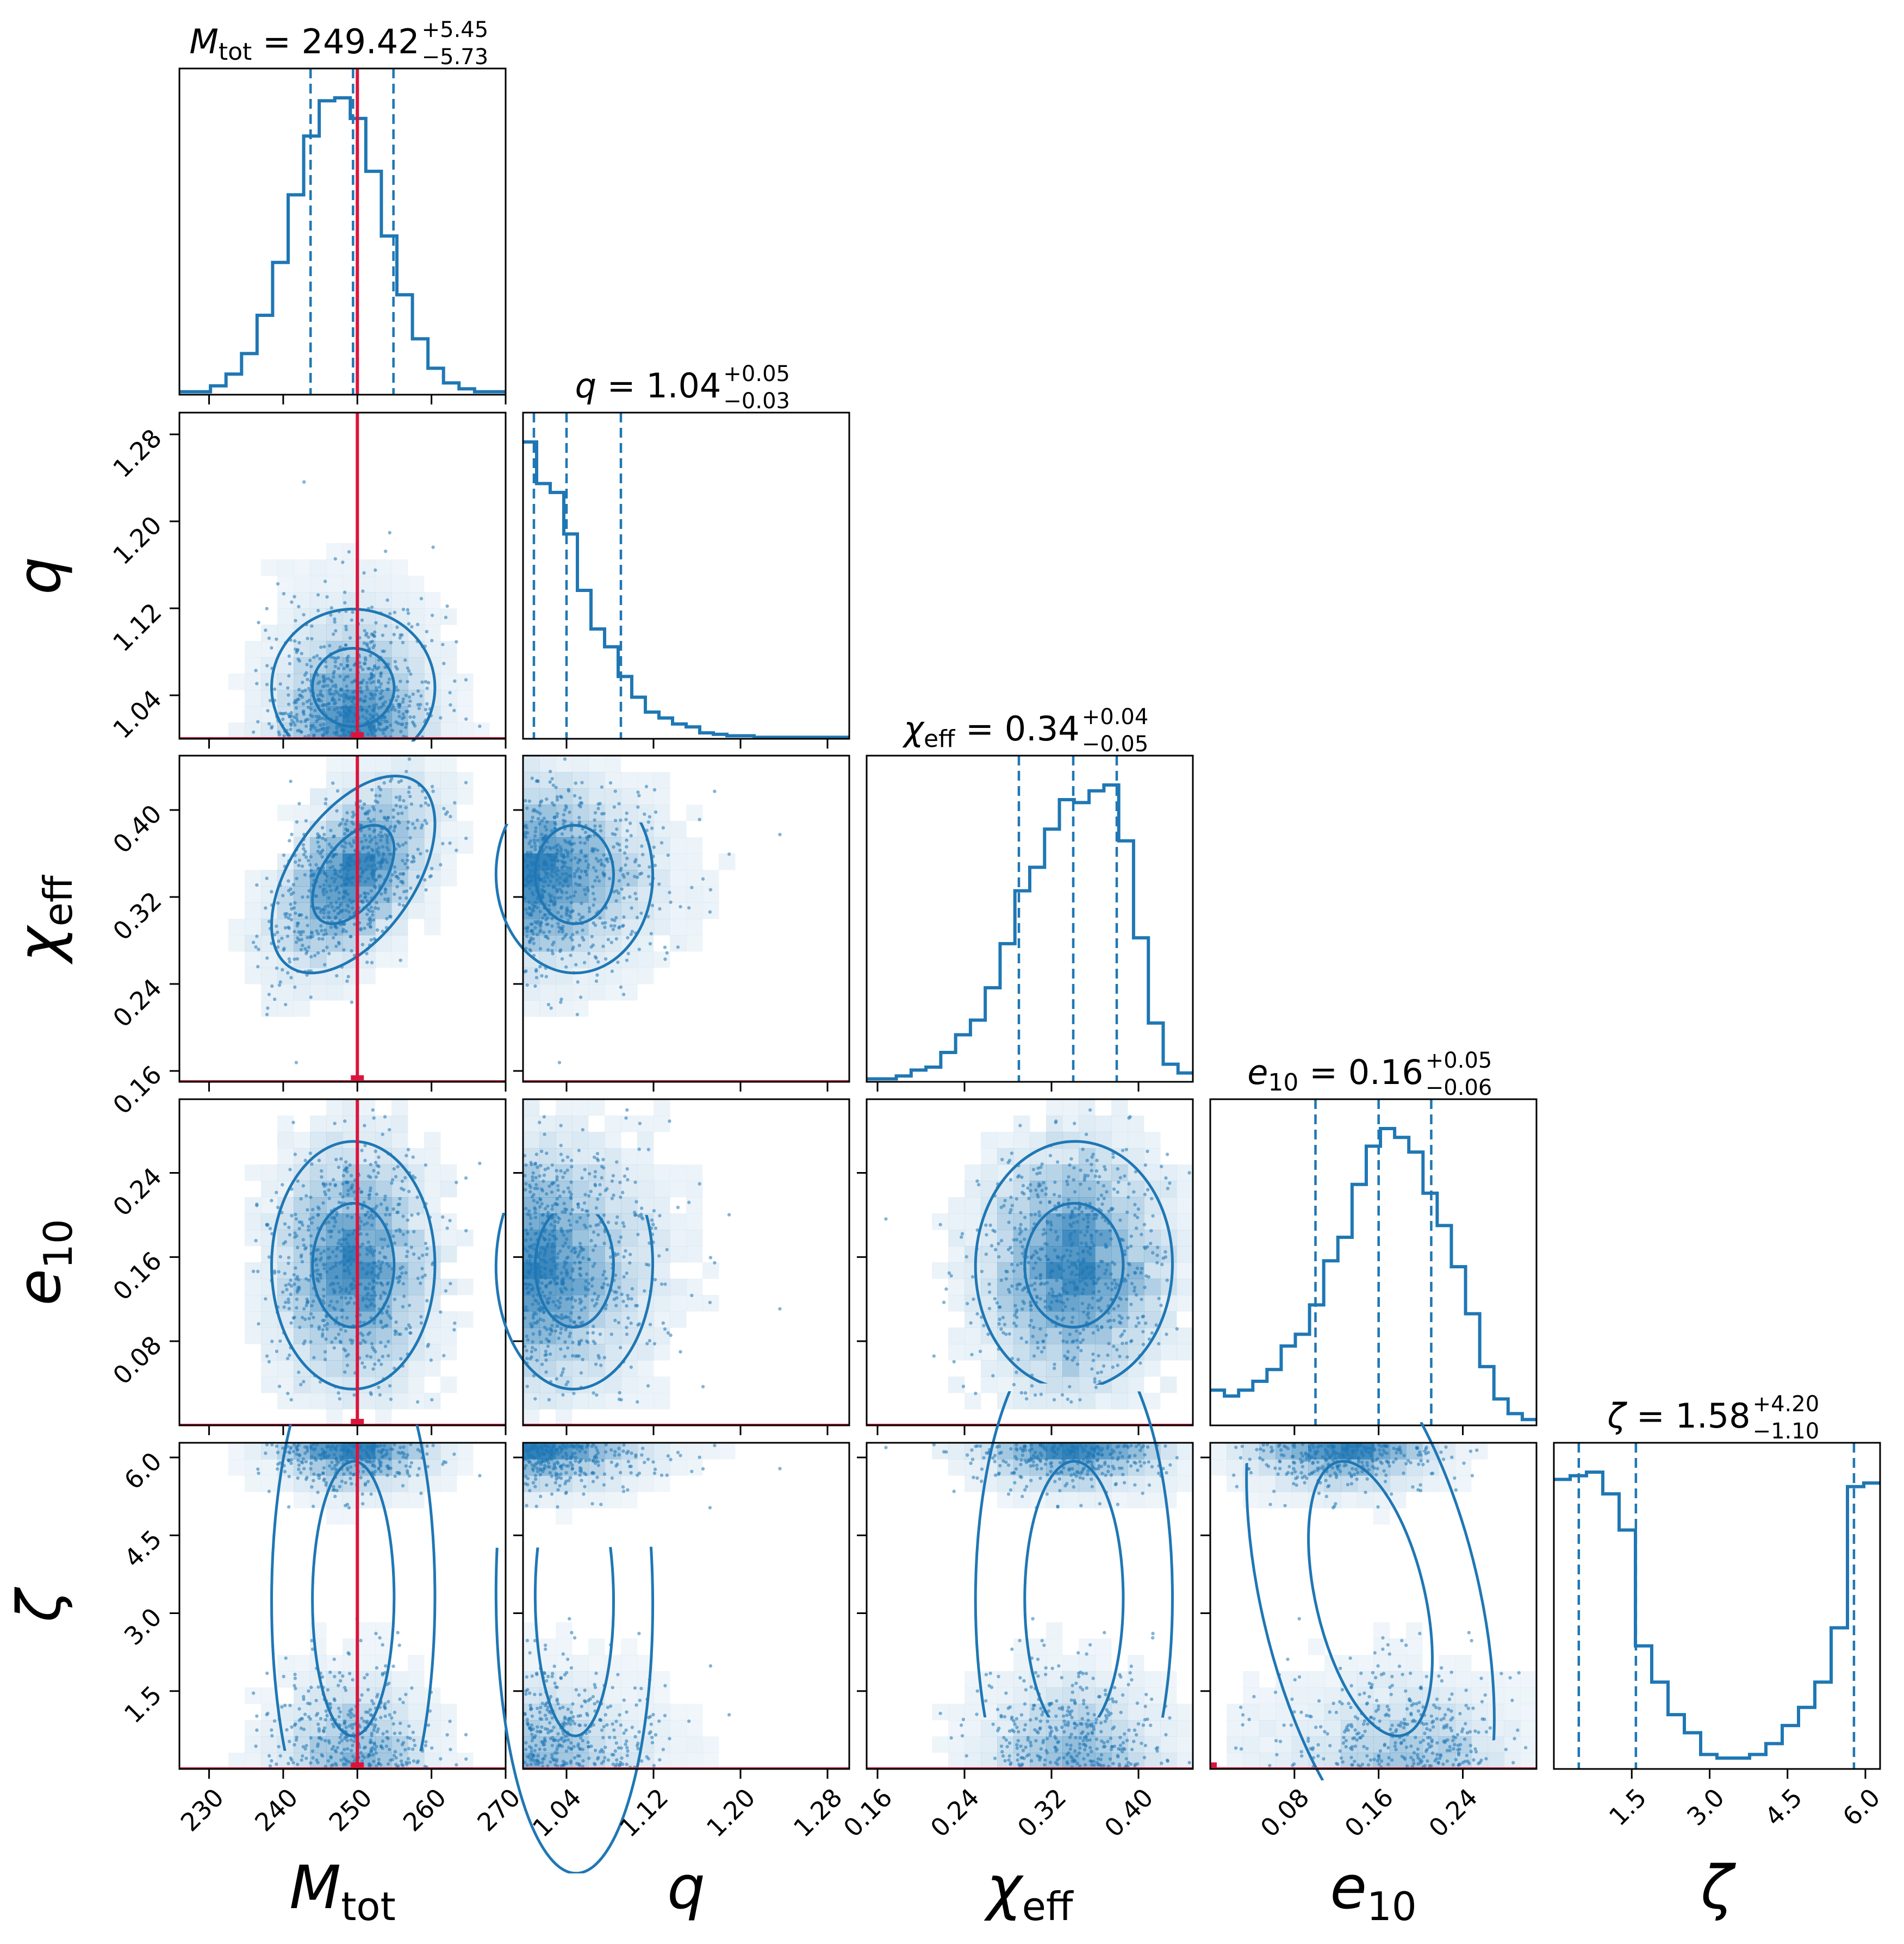 The width and height of the screenshot is (1904, 1944). I want to click on pair-panel-mtot-e10, so click(342, 1262).